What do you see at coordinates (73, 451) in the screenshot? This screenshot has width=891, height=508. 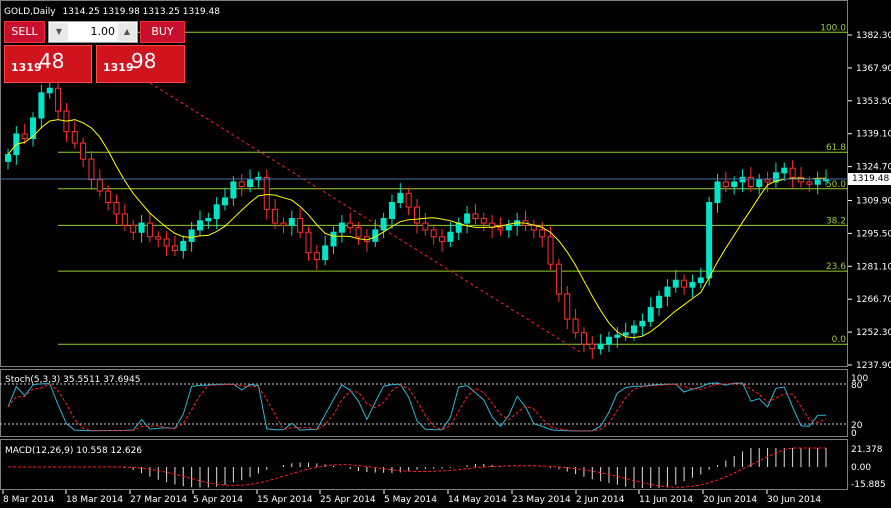 I see `macd-title: MACD(12,26,9) 10.558 12.626` at bounding box center [73, 451].